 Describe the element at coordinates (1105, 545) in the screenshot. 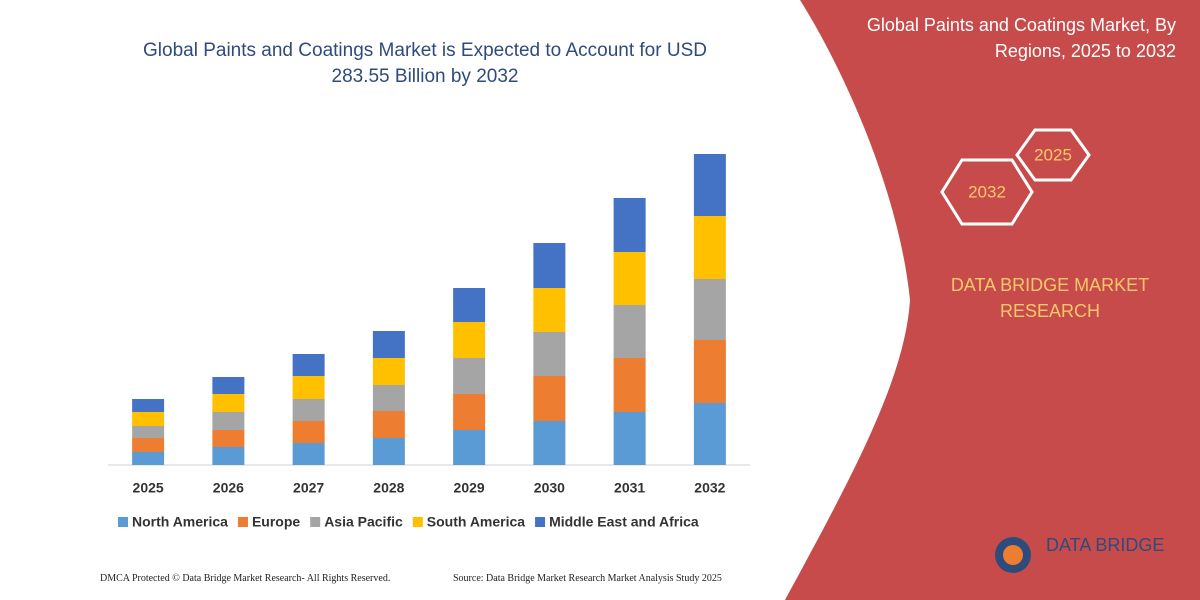

I see `logo-text: DATA BRIDGE` at that location.